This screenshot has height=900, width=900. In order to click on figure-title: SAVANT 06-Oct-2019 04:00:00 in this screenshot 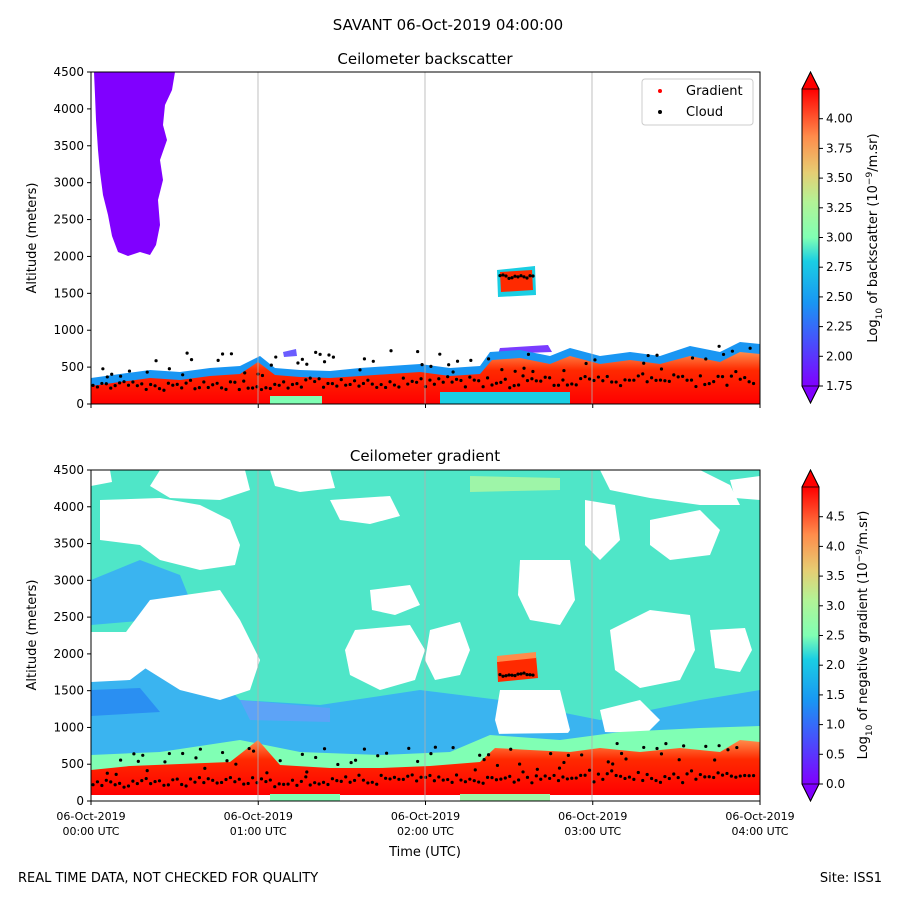, I will do `click(448, 25)`.